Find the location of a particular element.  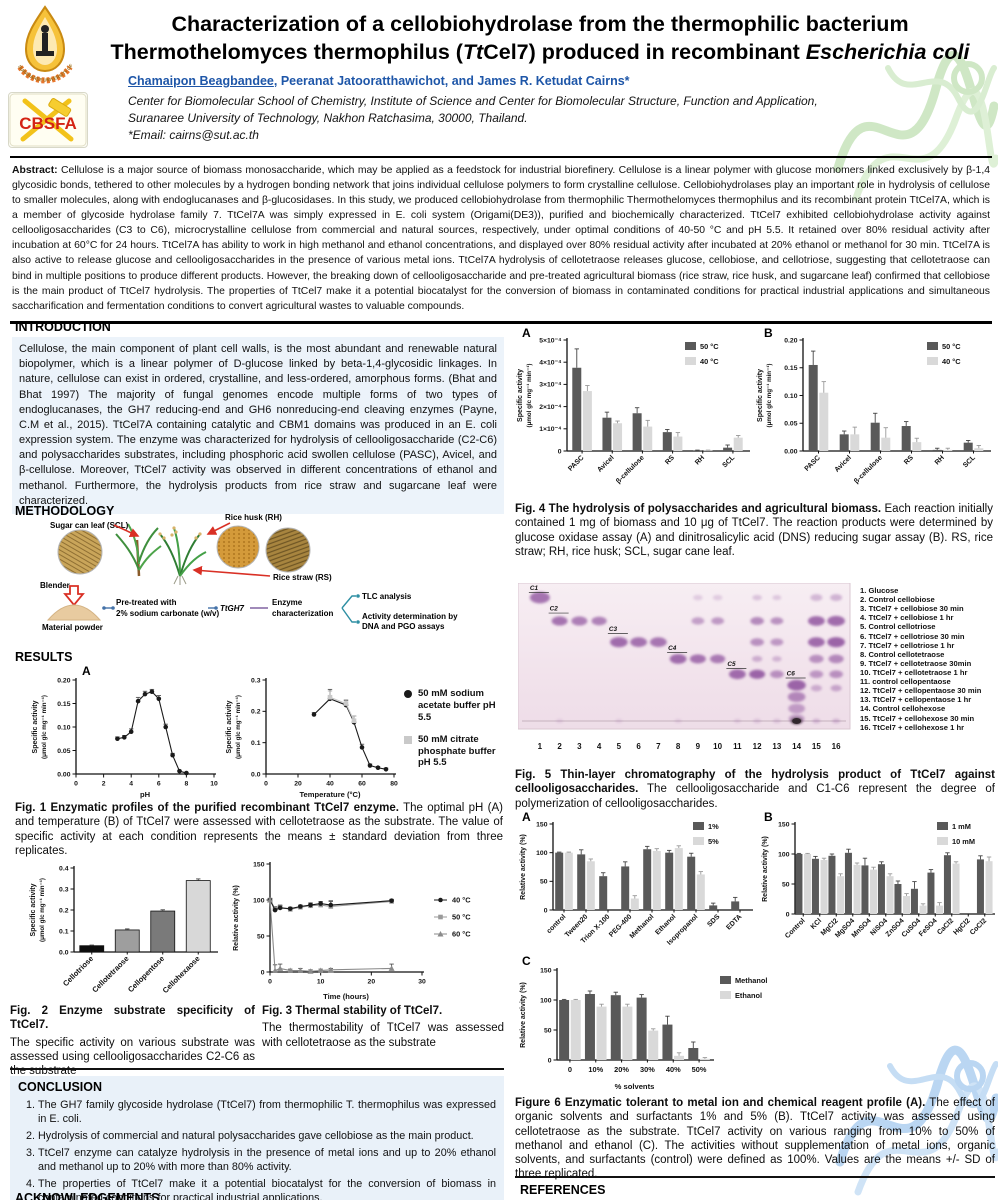

fig6-panel-b-label: B is located at coordinates (768, 817).